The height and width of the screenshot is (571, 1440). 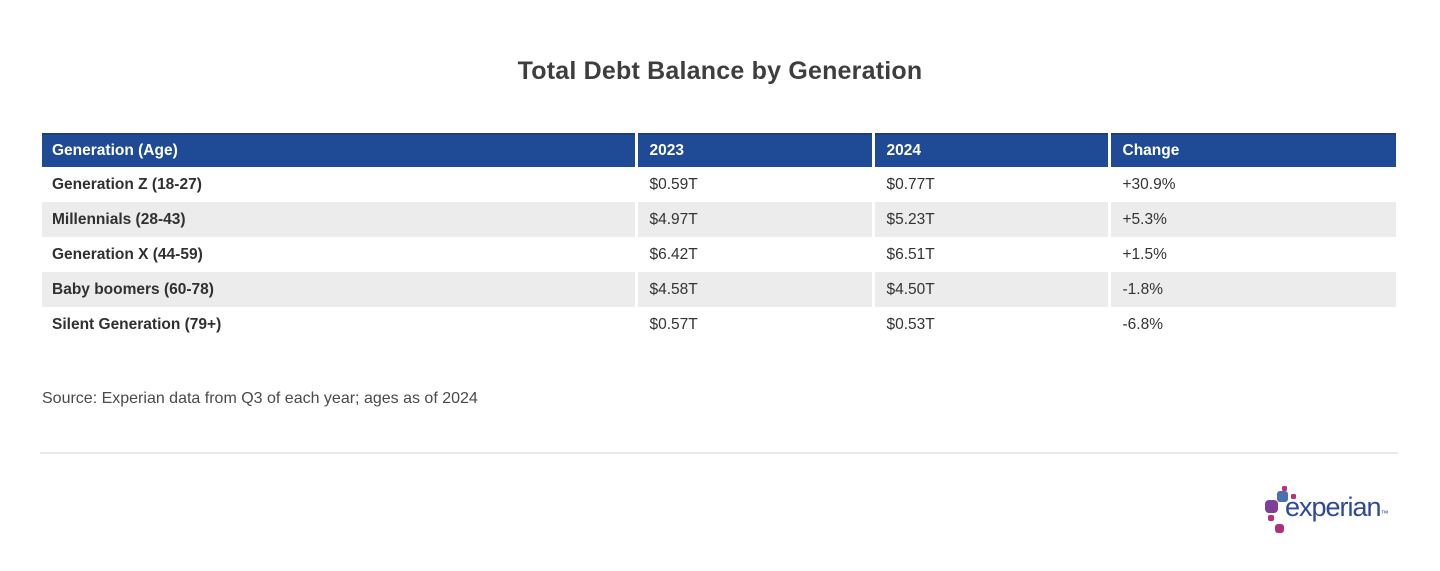 I want to click on generation-cell: Baby boomers (60-78), so click(x=339, y=289).